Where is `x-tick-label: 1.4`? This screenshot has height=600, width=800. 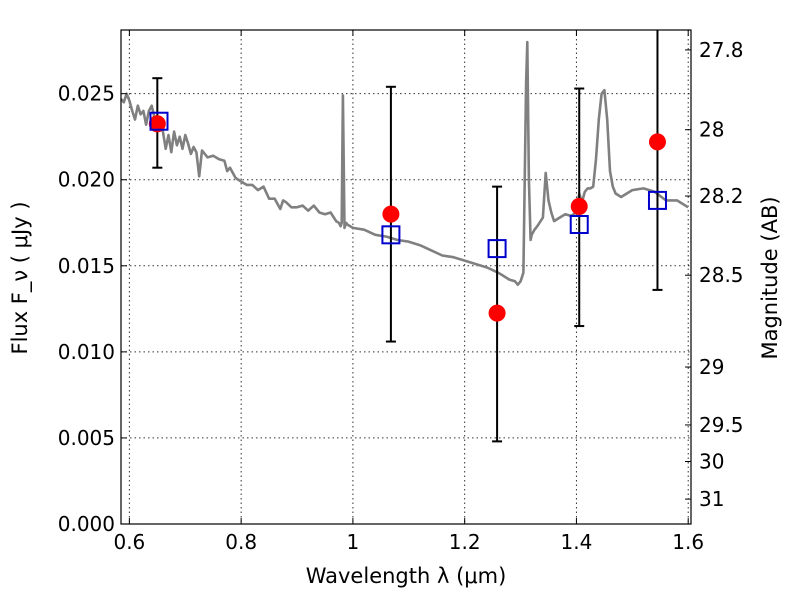
x-tick-label: 1.4 is located at coordinates (577, 542).